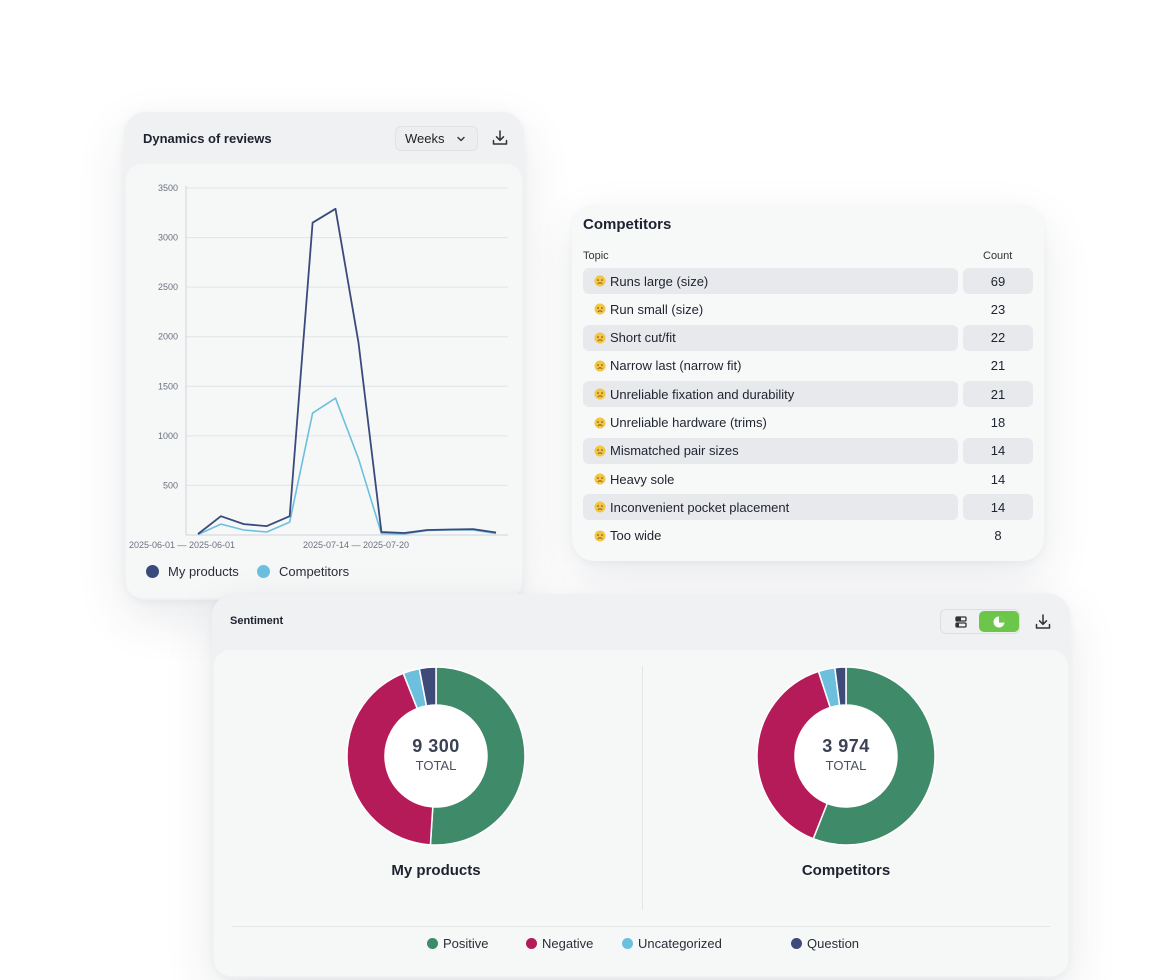  Describe the element at coordinates (770, 281) in the screenshot. I see `topic-cell: Runs large (size)` at that location.